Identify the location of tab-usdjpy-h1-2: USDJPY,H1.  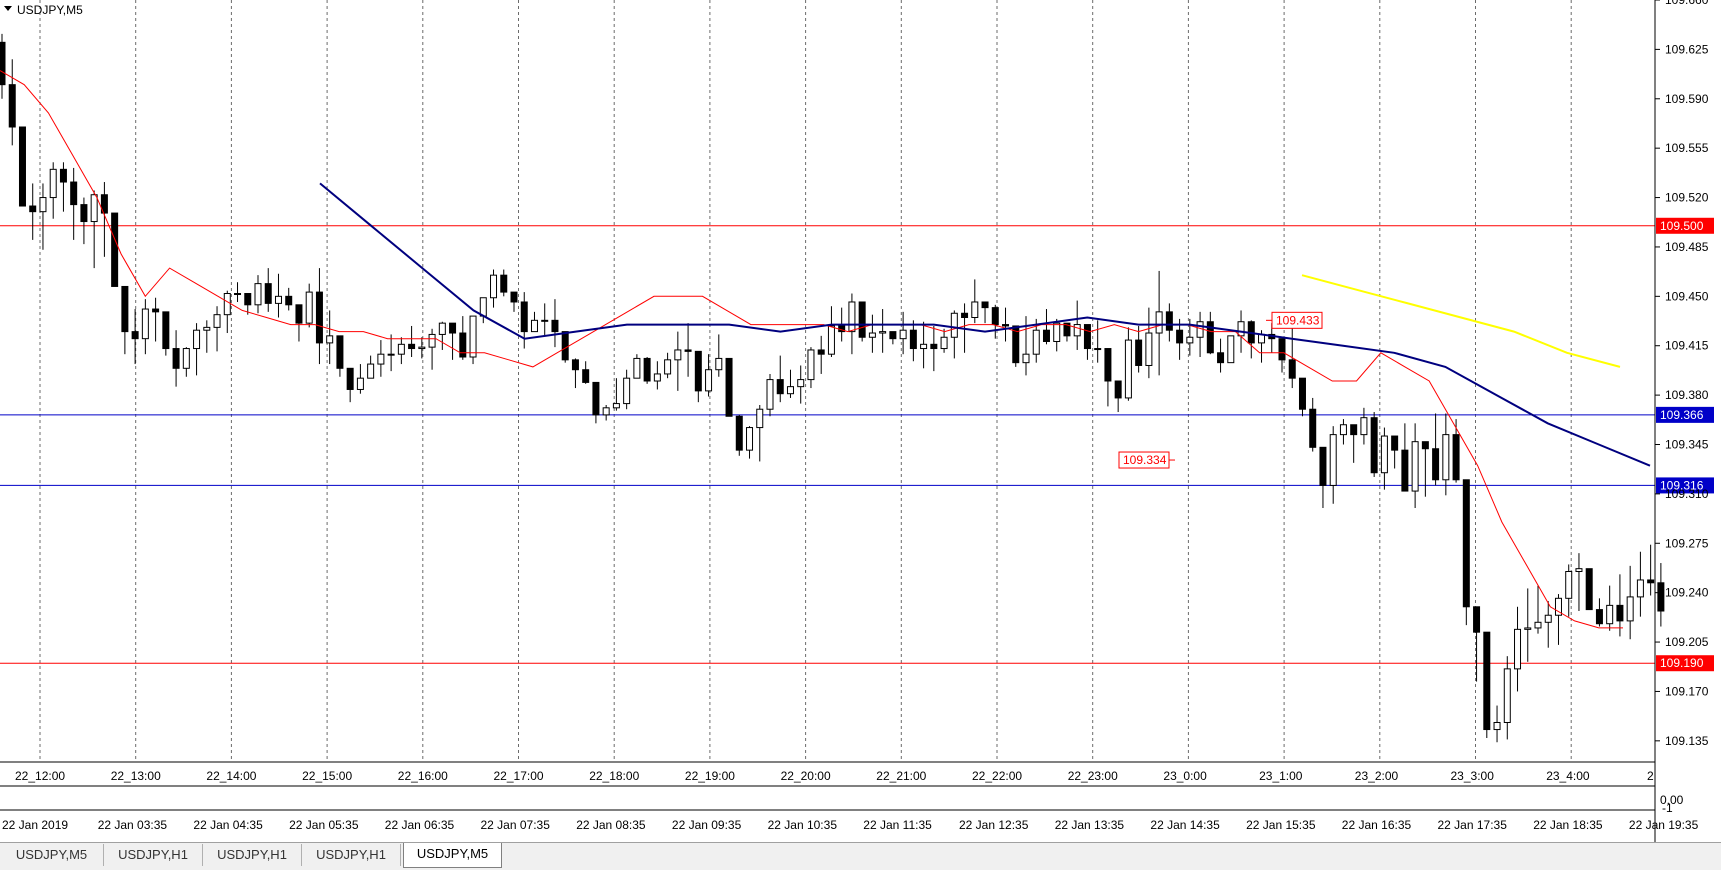
(252, 855).